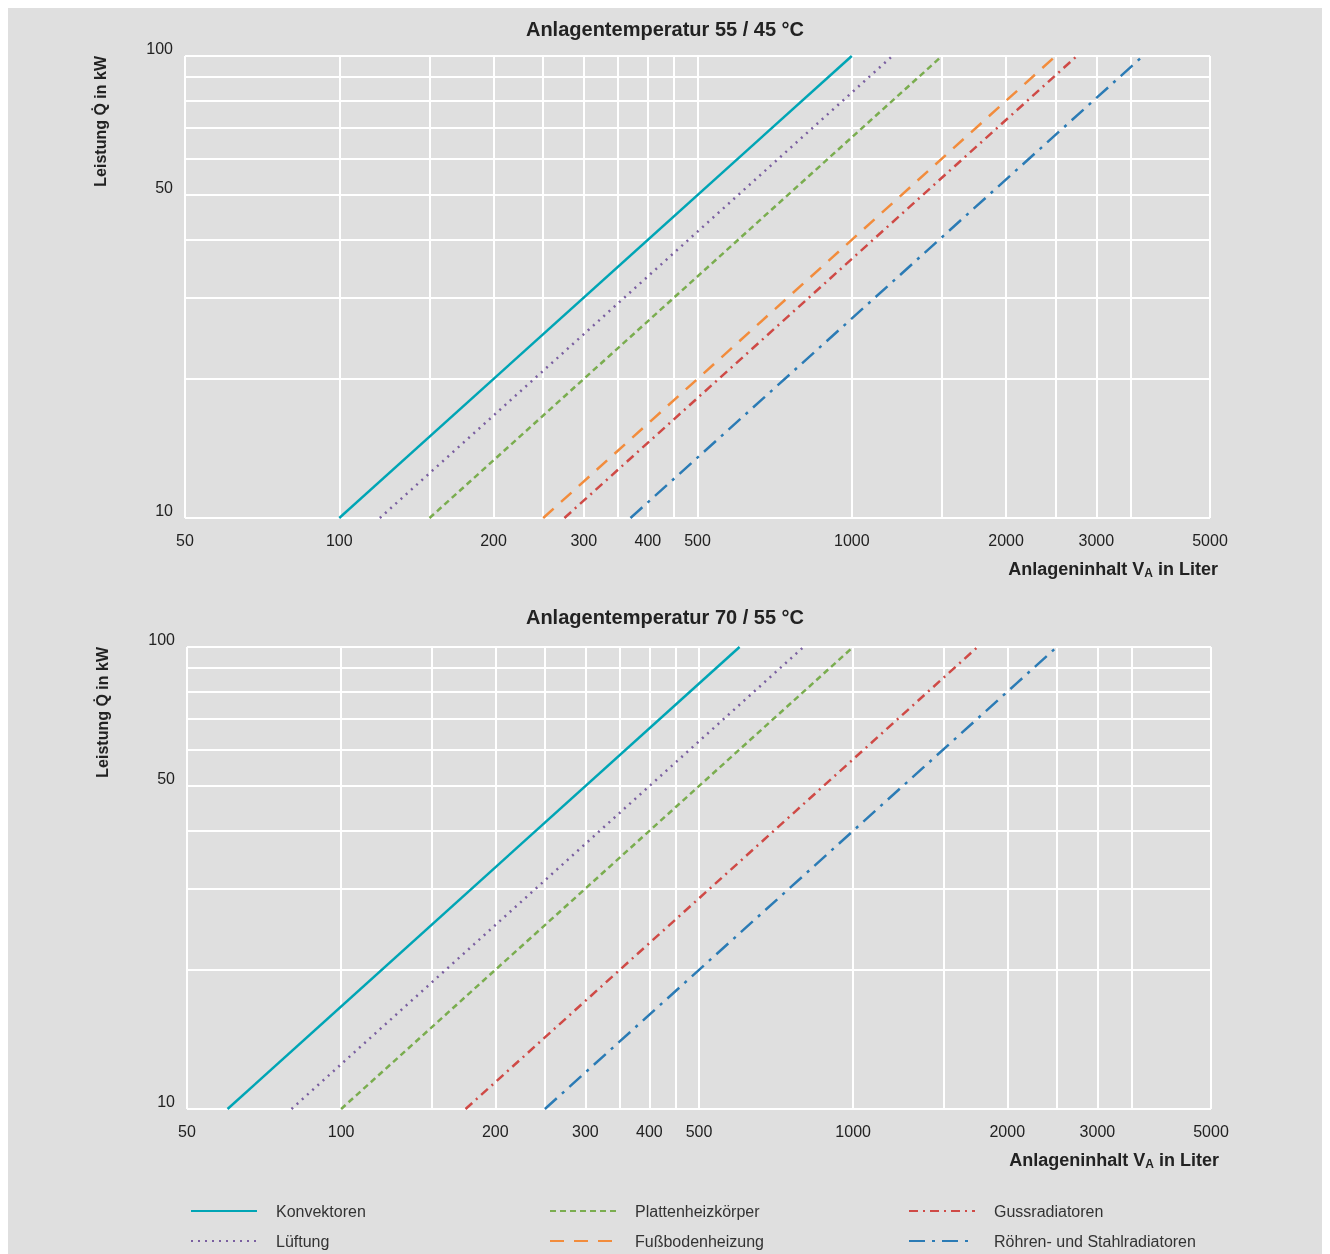 This screenshot has height=1254, width=1330. Describe the element at coordinates (321, 1211) in the screenshot. I see `legend-label: Konvektoren` at that location.